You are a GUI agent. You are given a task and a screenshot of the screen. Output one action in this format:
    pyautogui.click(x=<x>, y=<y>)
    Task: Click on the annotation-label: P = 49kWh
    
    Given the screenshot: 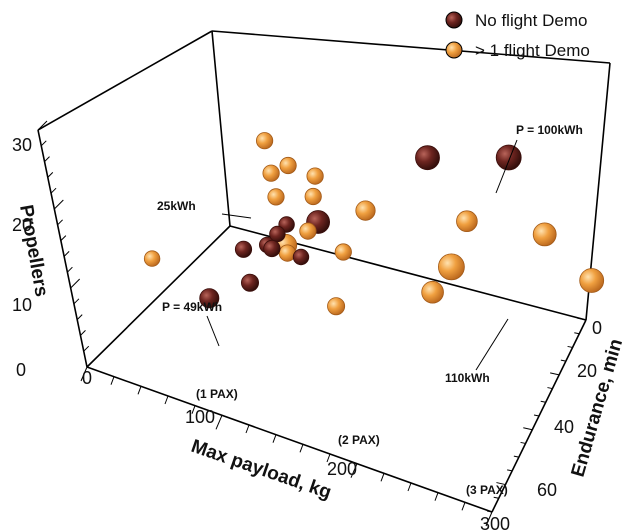 What is the action you would take?
    pyautogui.click(x=192, y=307)
    